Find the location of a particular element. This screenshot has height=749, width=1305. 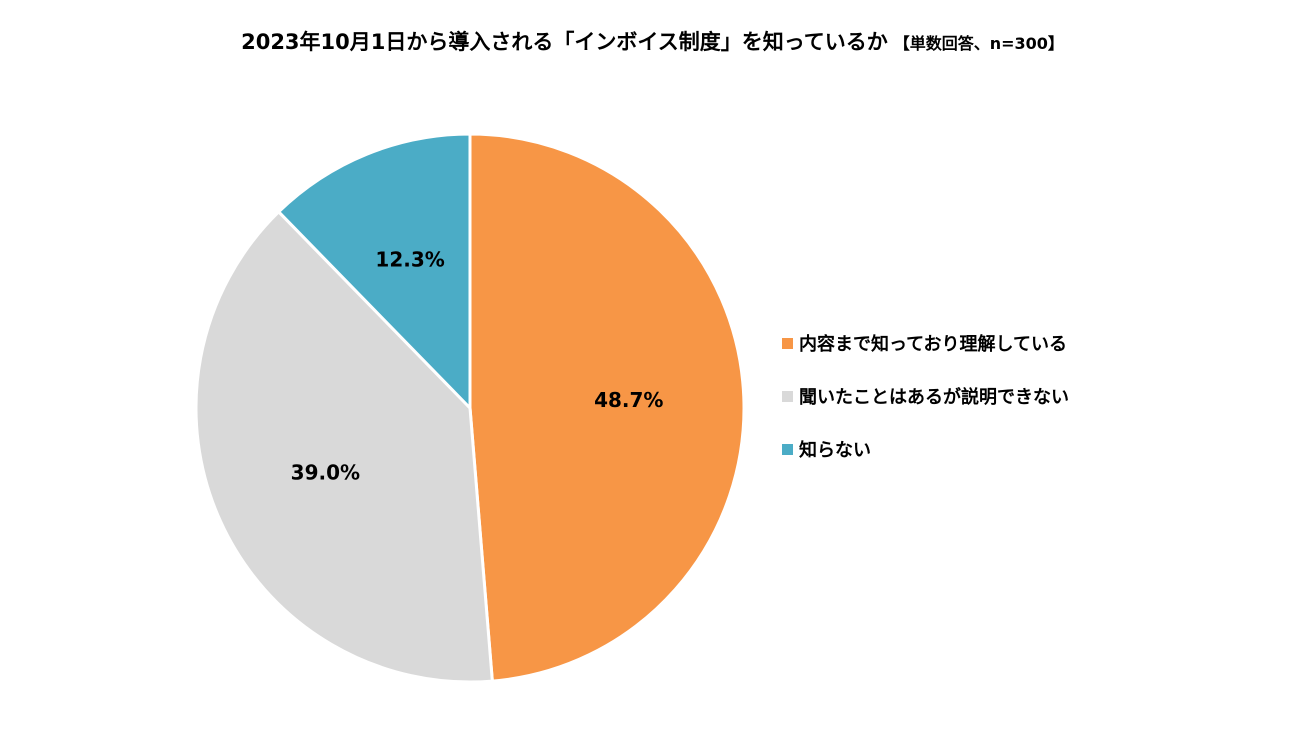

chart-title-text: 2023年10月1日から導入される「インボイス制度」を知っているか is located at coordinates (564, 42).